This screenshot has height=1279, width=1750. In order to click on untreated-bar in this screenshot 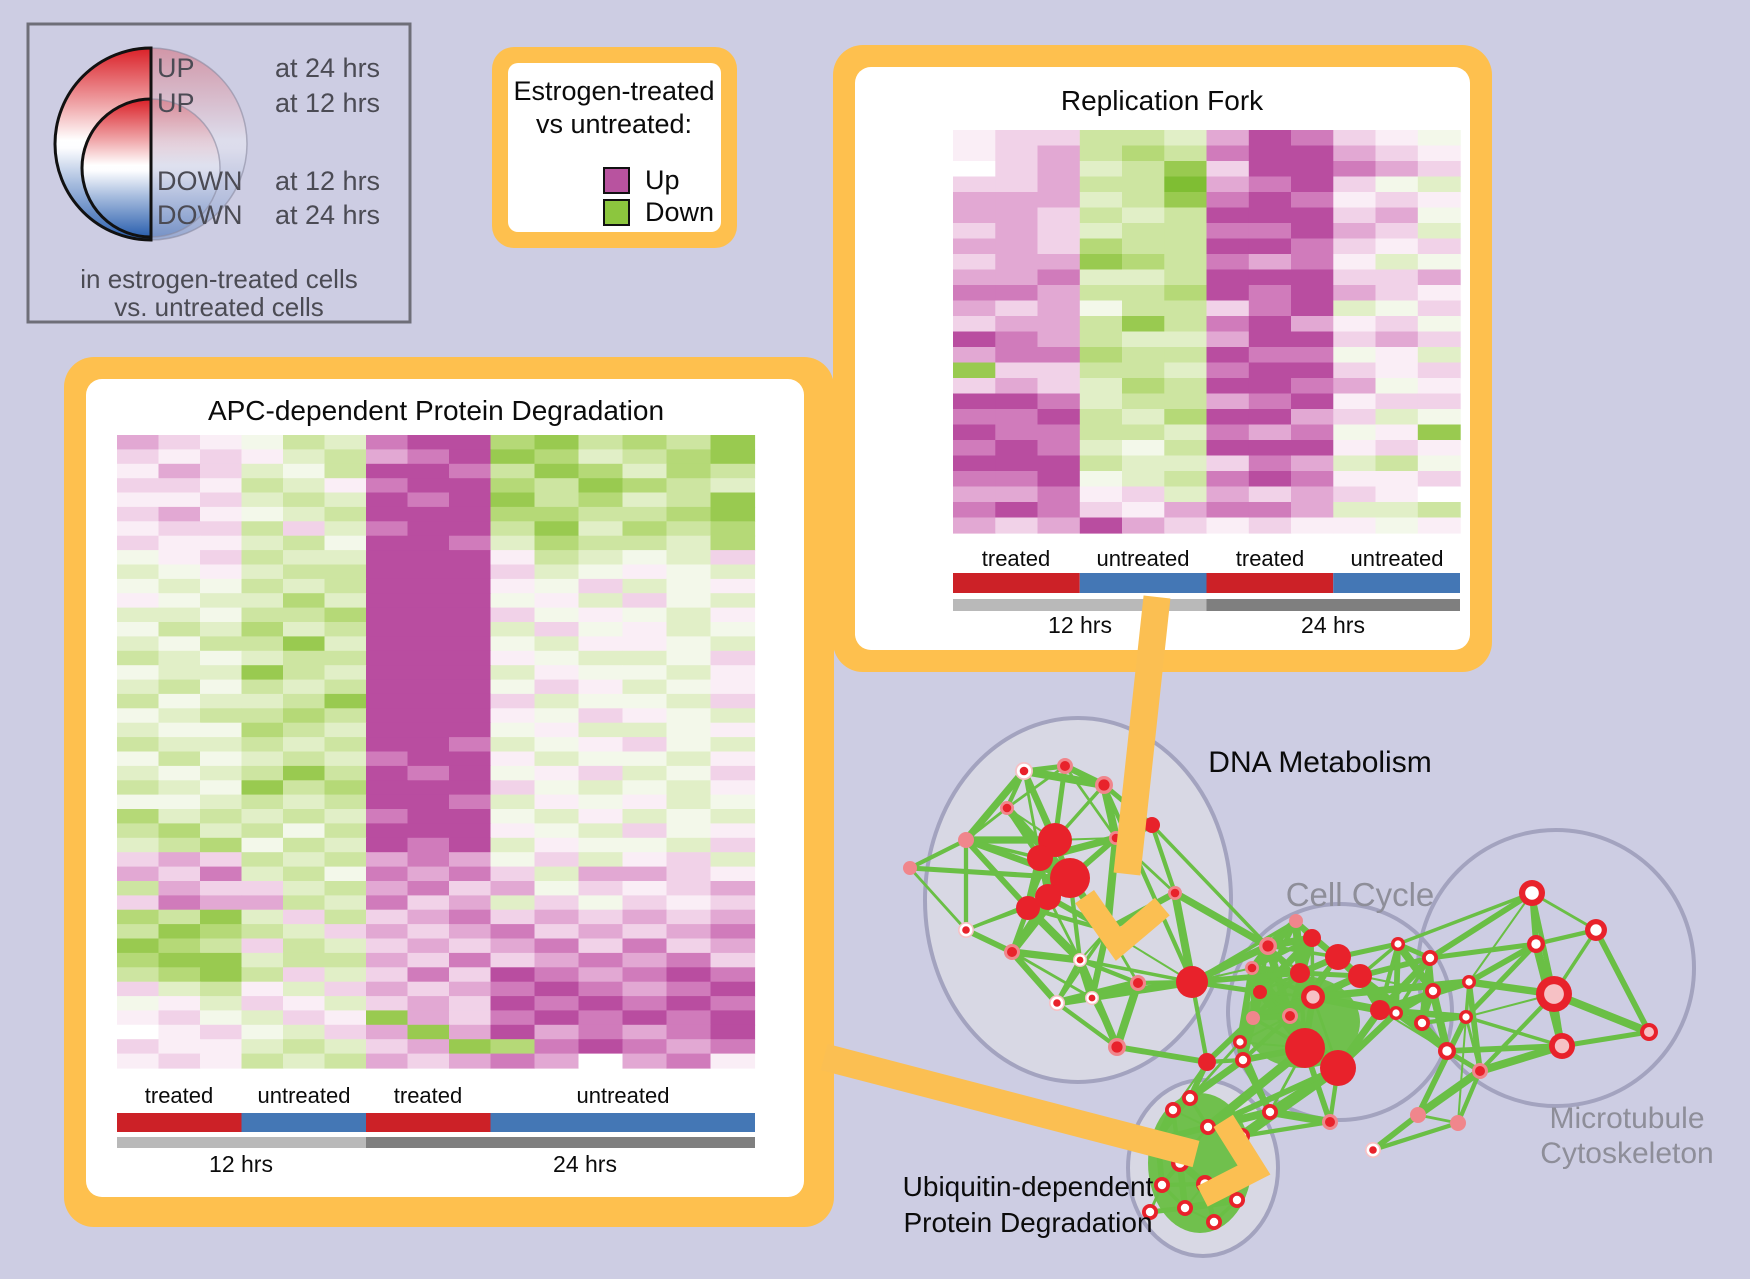, I will do `click(1143, 583)`.